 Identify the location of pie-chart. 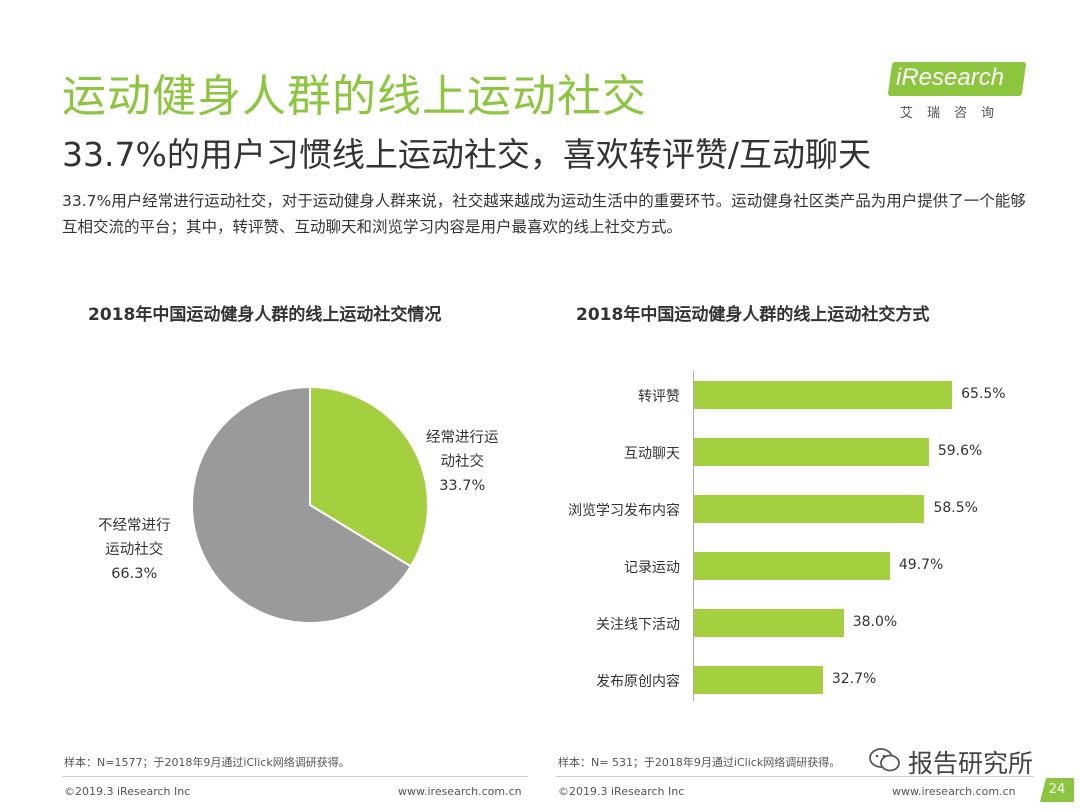
(310, 504).